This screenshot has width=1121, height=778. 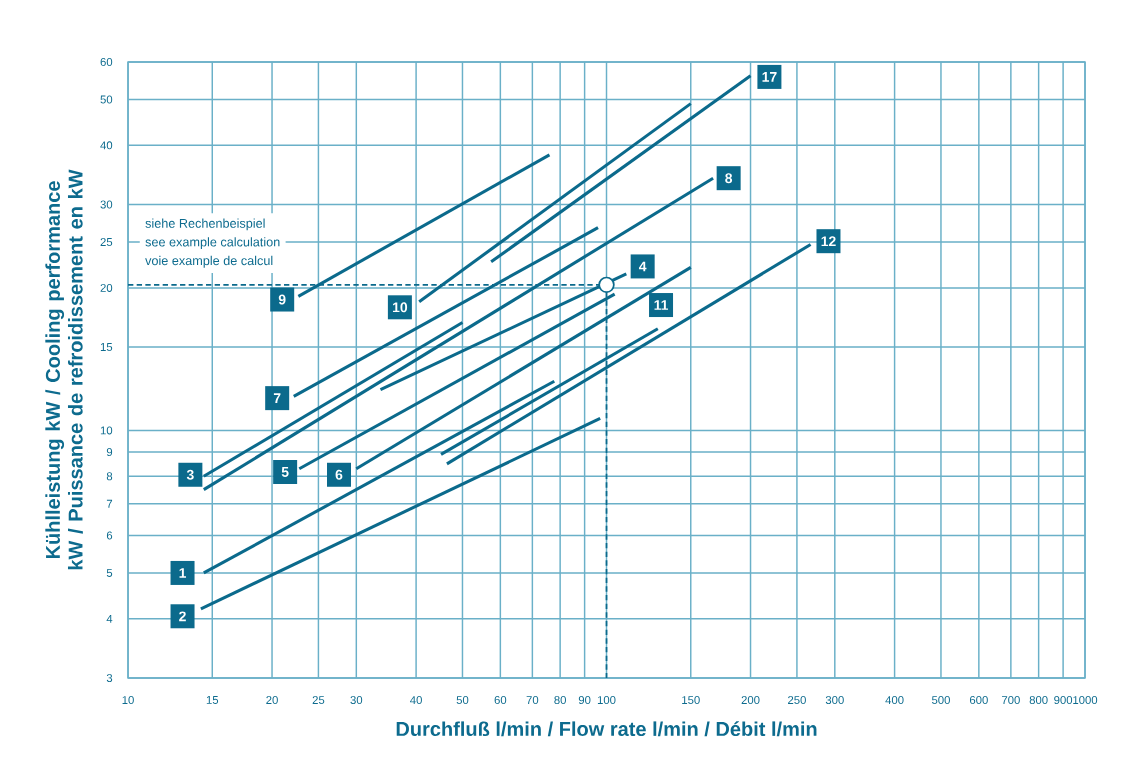 I want to click on x-tick-label: 15, so click(x=212, y=700).